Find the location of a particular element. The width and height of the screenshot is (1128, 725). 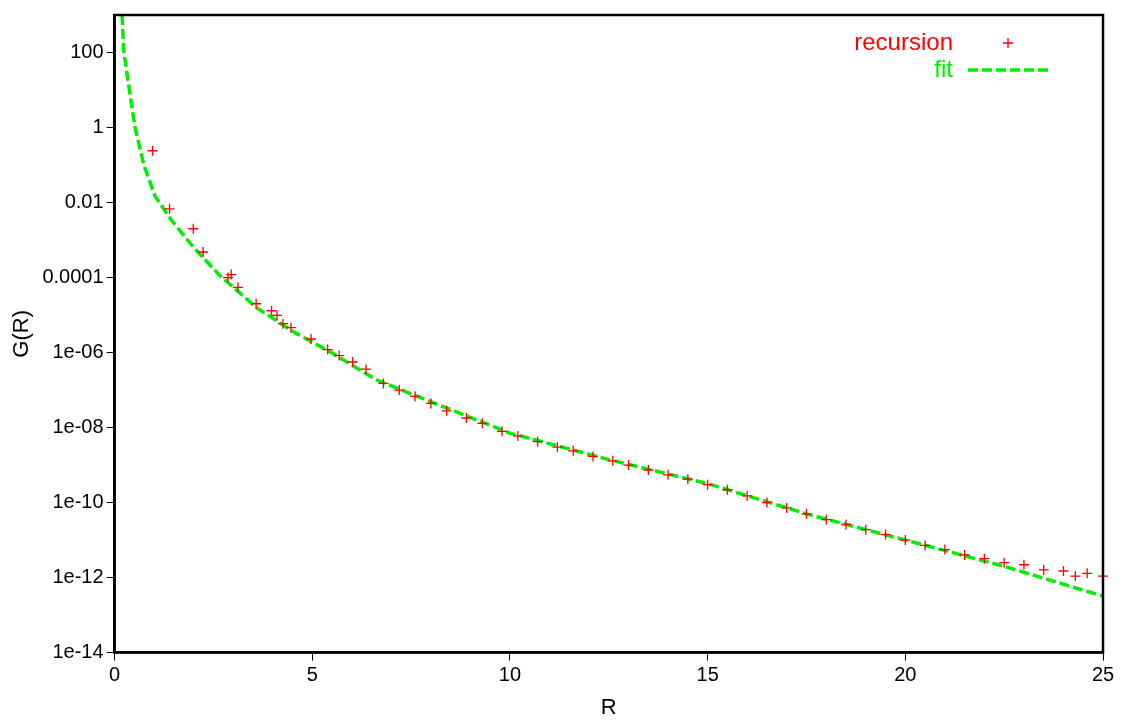

x-tick-label: 20 is located at coordinates (905, 674).